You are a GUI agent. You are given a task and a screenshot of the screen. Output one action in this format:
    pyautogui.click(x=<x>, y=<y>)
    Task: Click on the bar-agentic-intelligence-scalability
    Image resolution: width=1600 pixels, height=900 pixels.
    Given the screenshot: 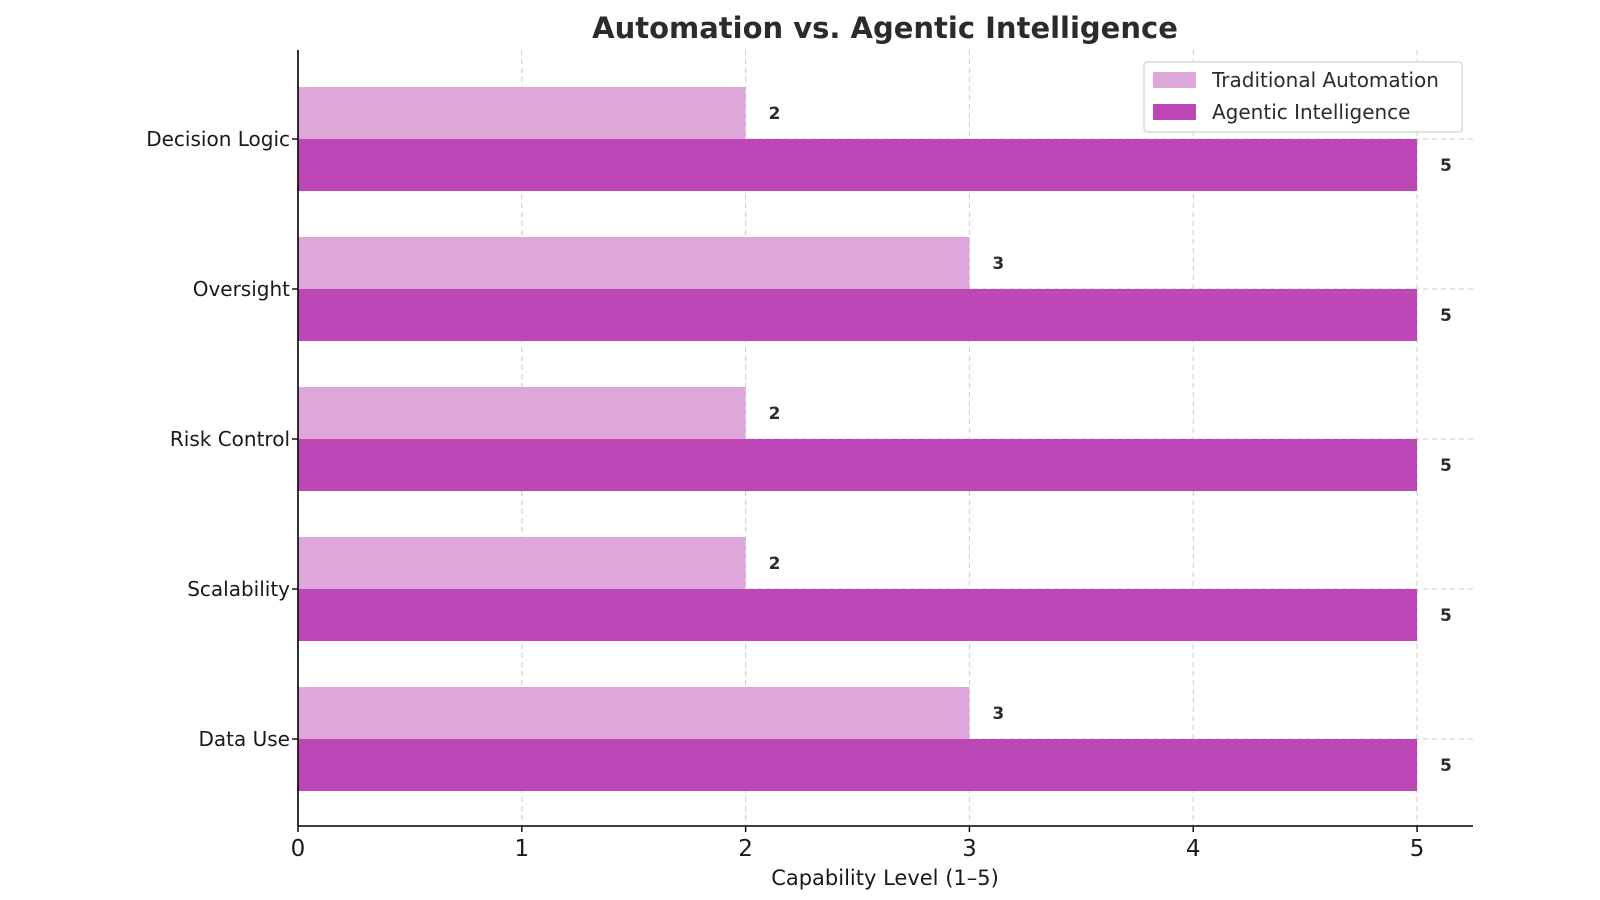 What is the action you would take?
    pyautogui.click(x=858, y=615)
    